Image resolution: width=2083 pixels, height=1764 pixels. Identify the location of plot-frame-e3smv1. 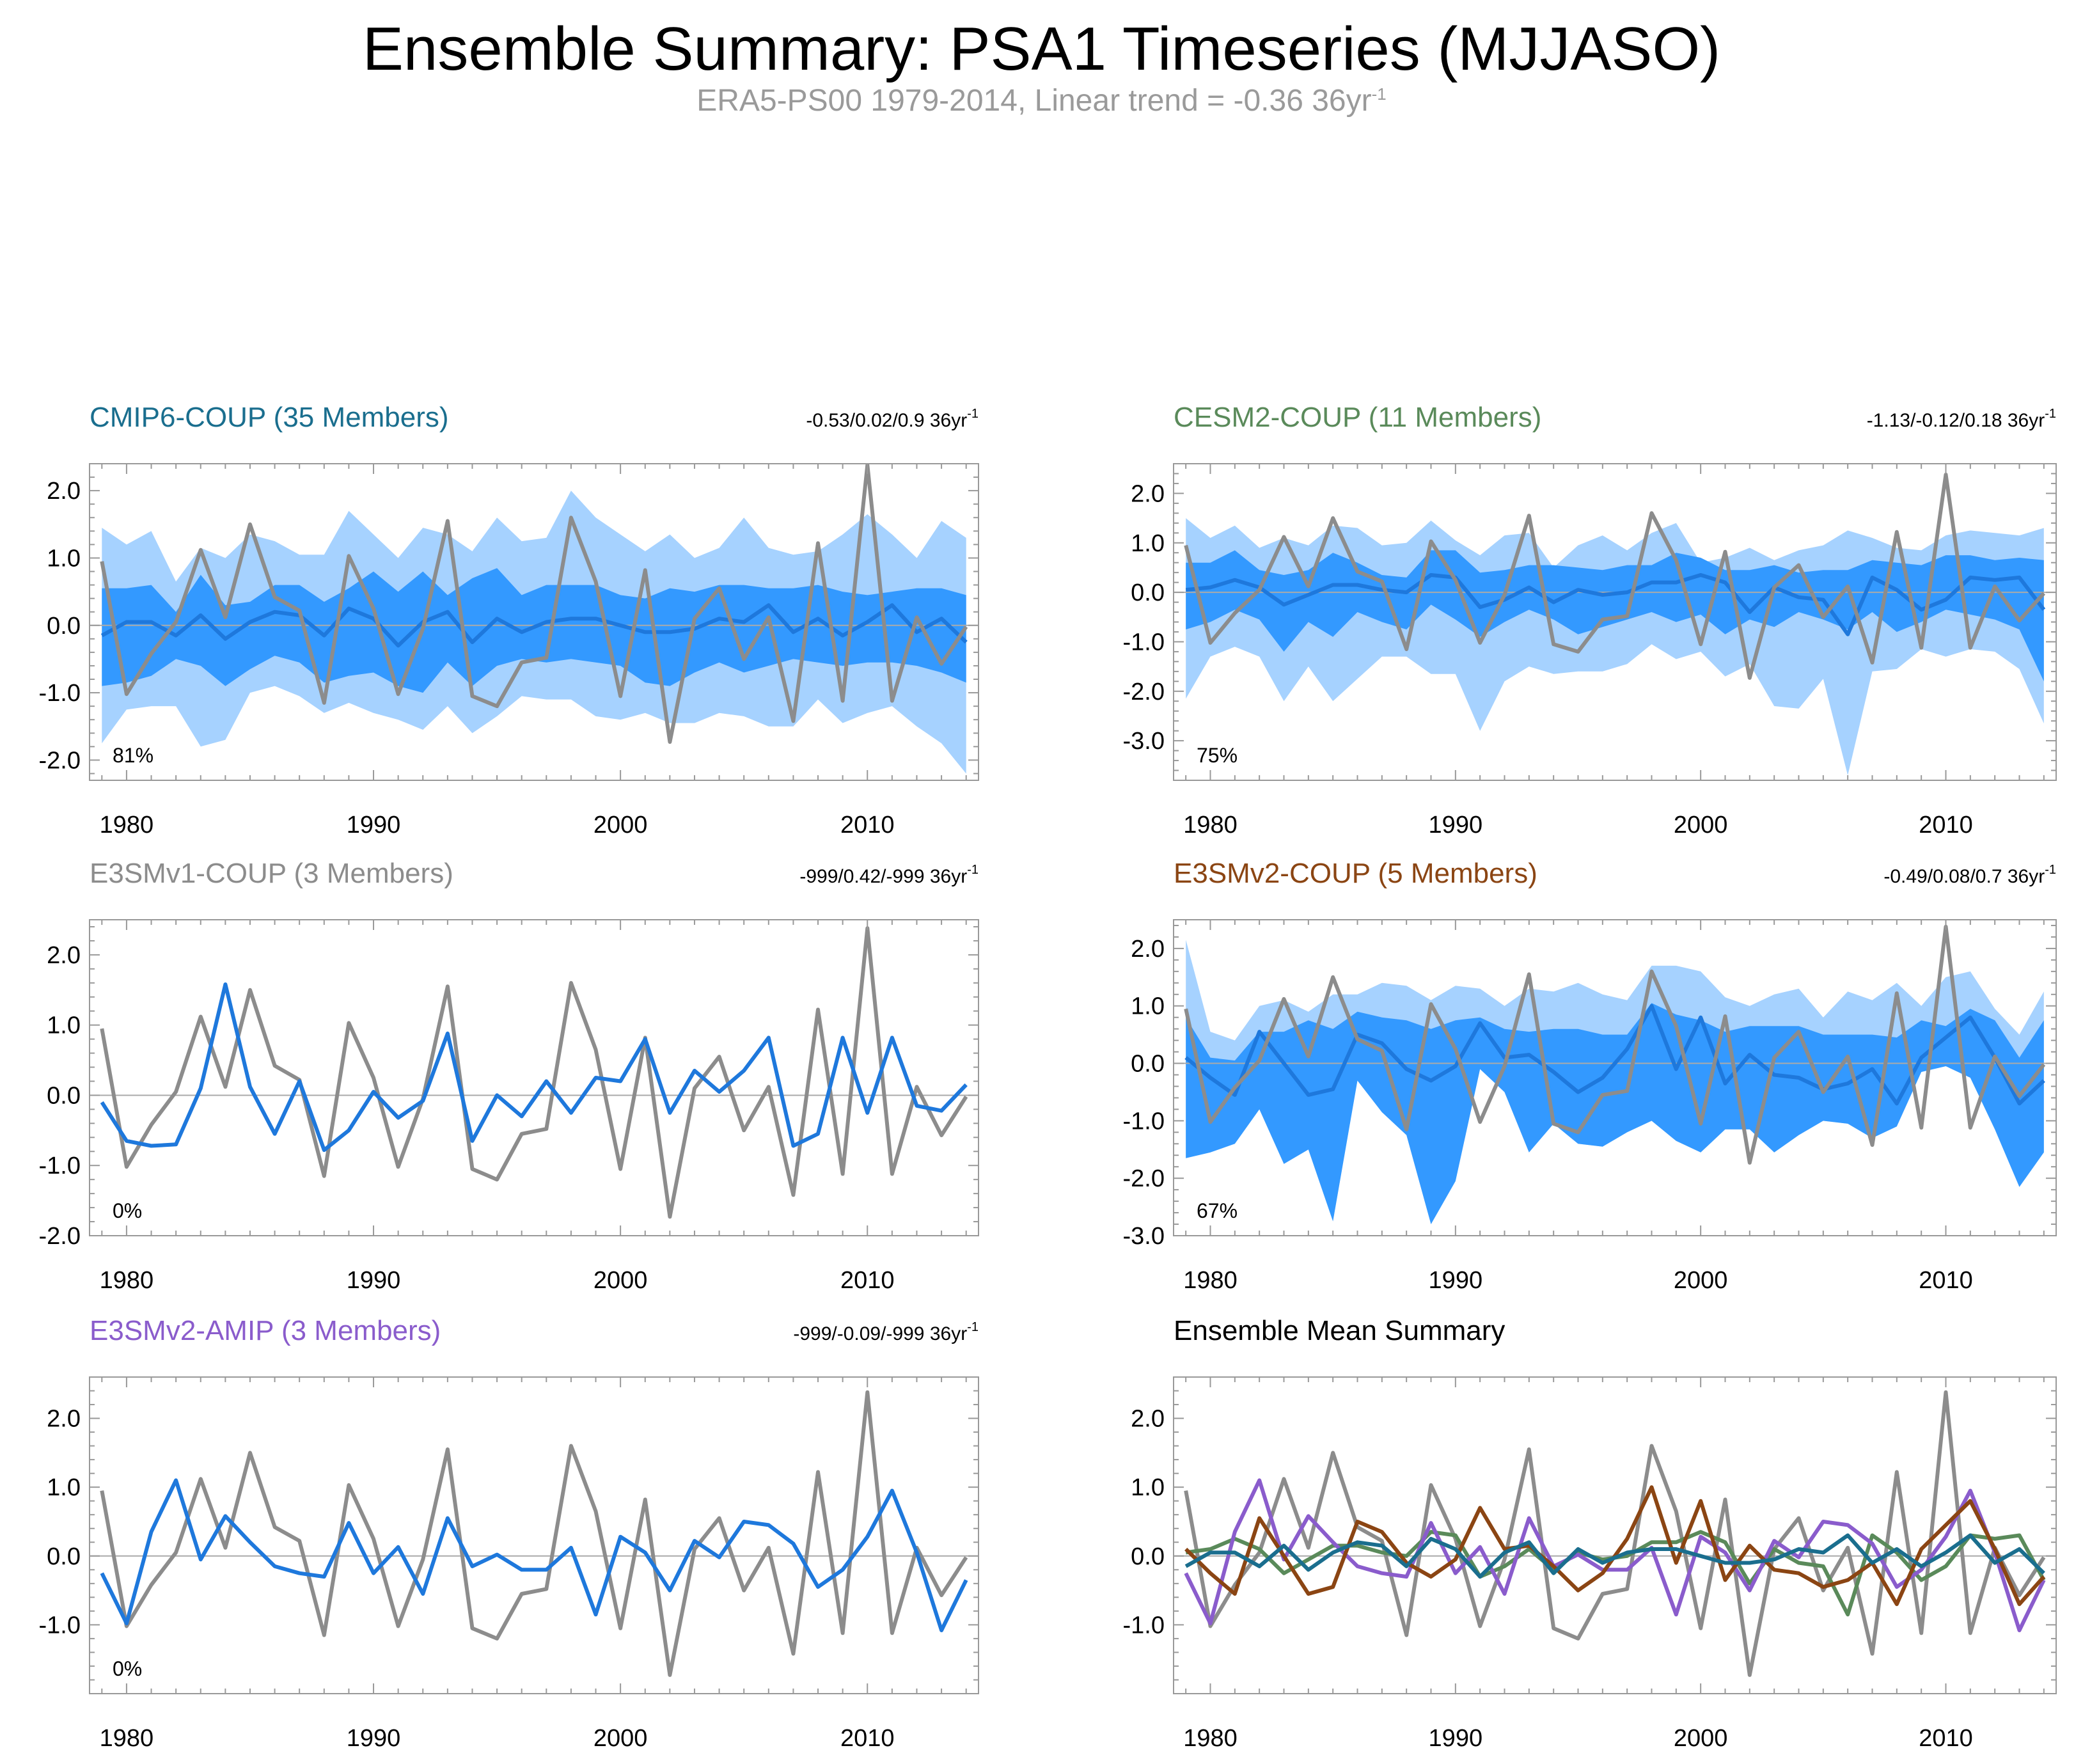
(534, 1077).